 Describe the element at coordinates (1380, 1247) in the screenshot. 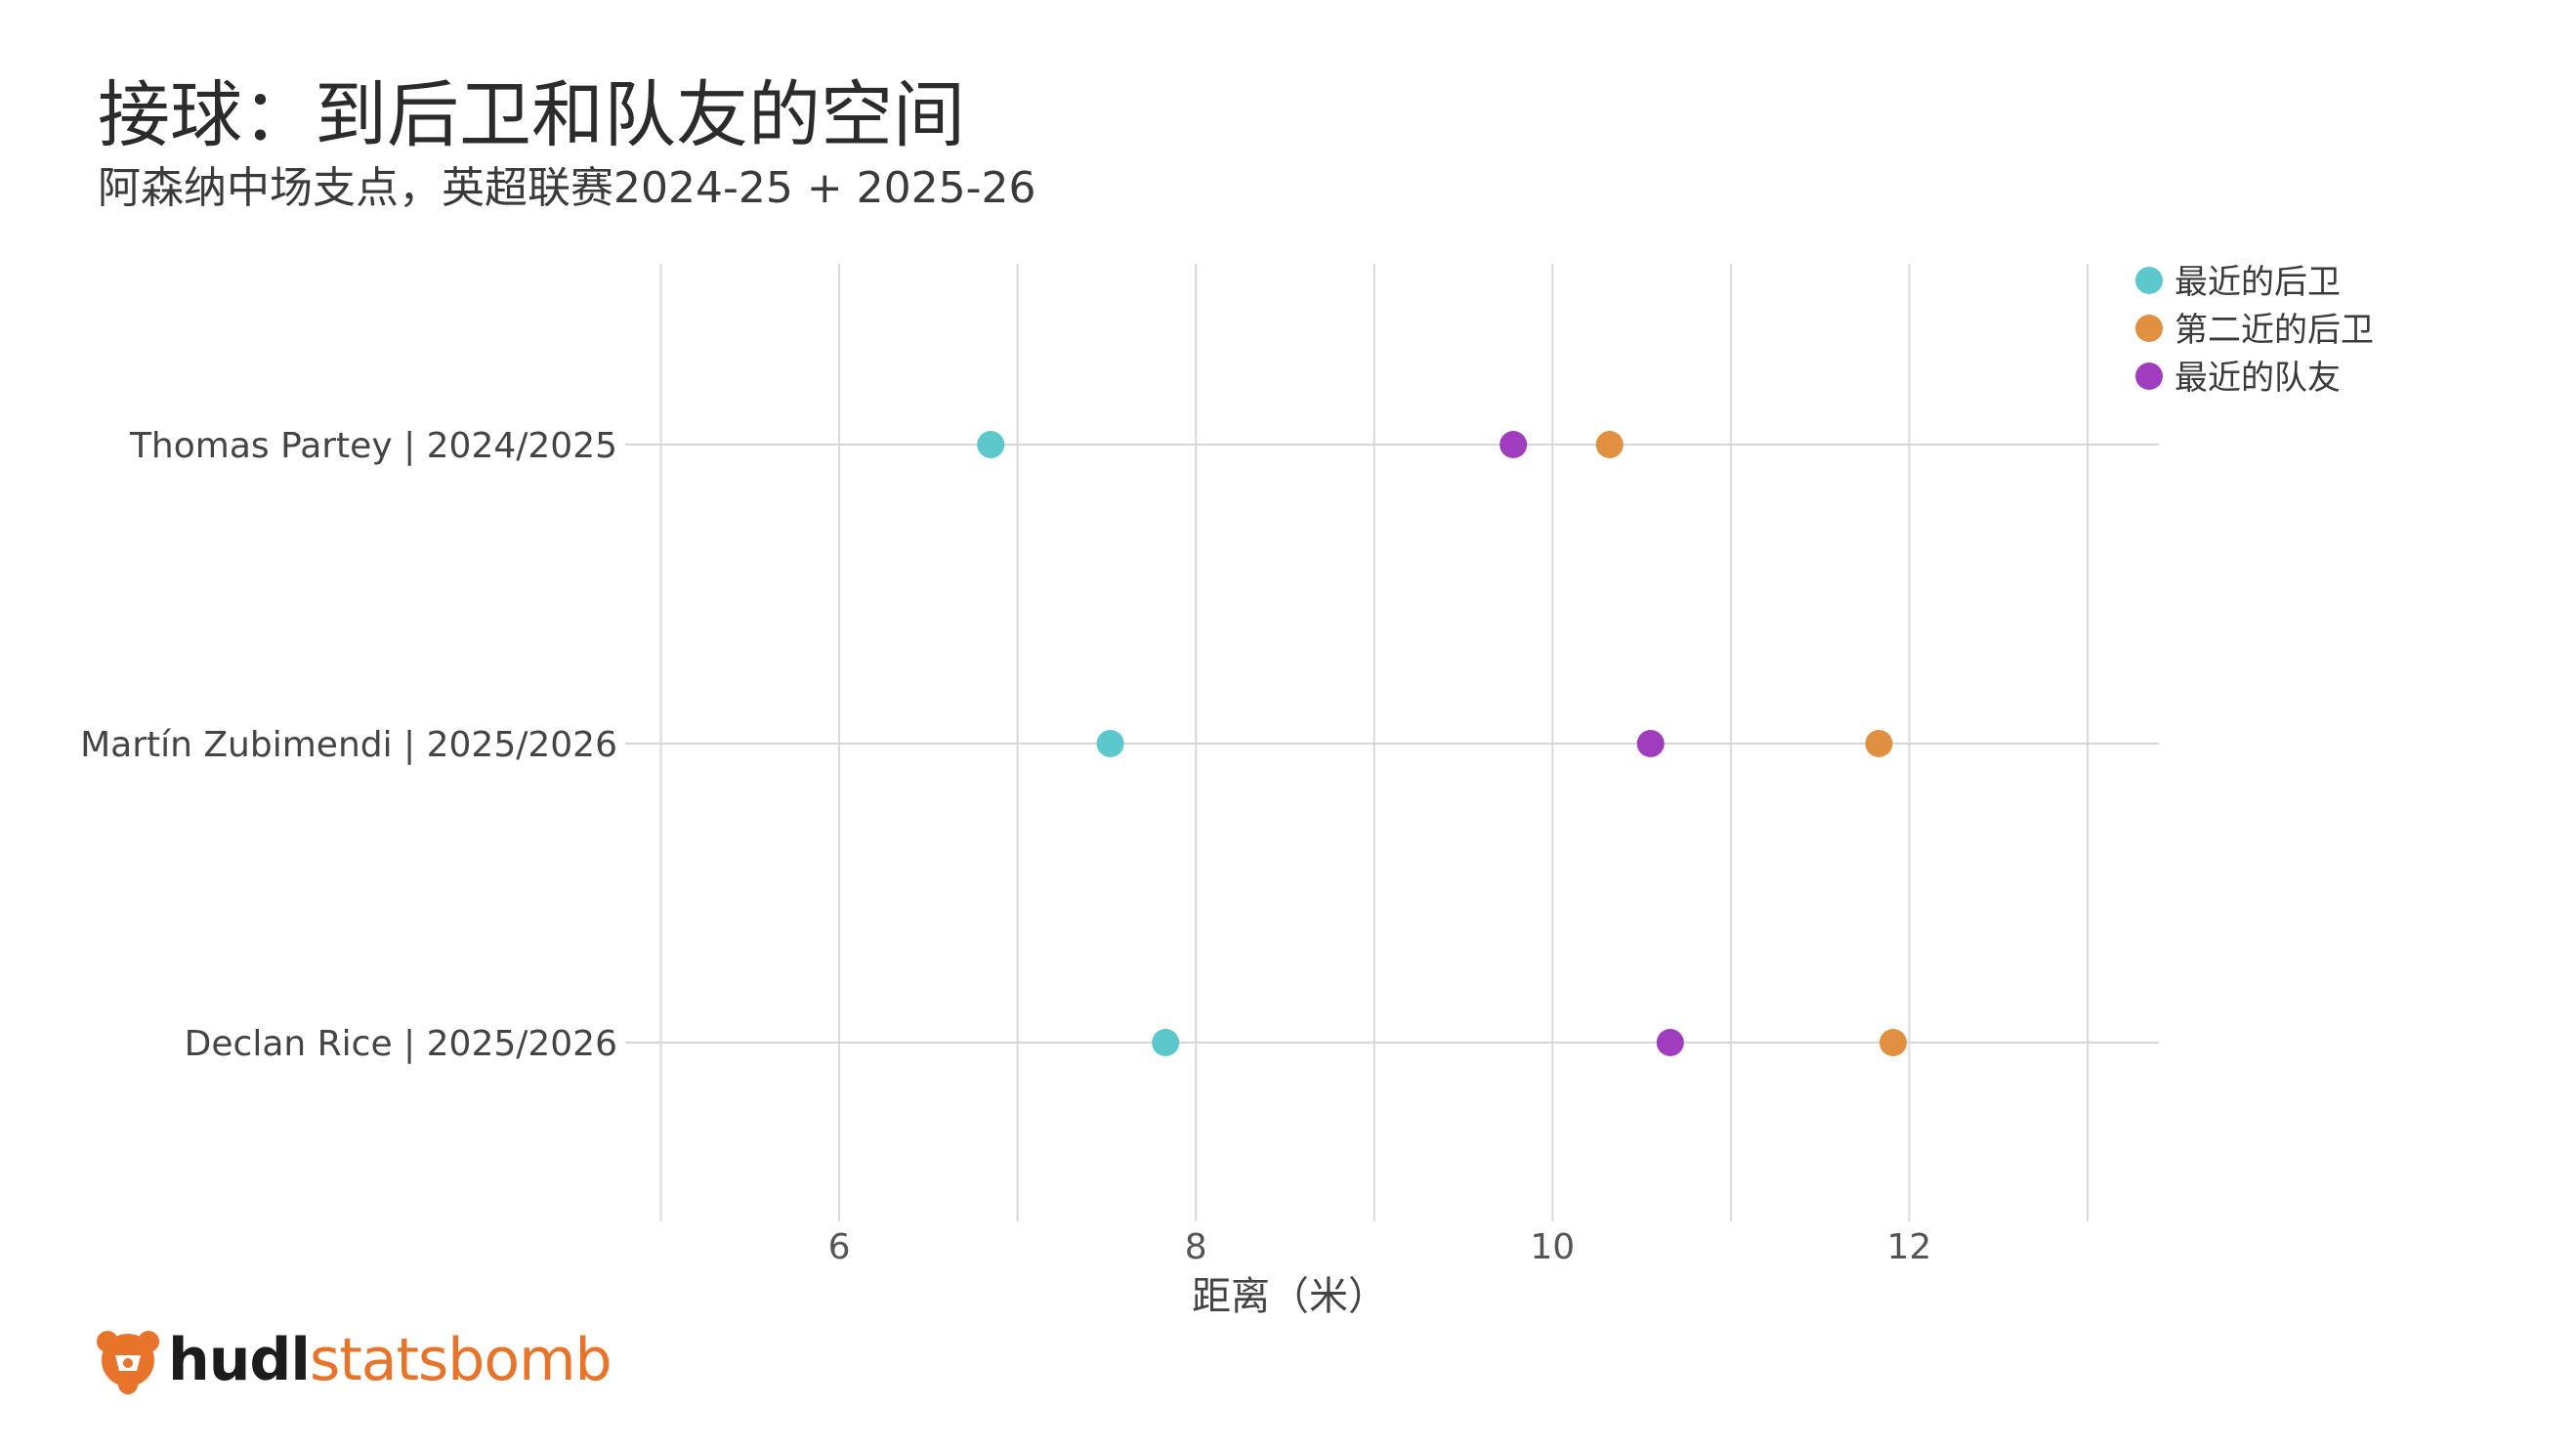

I see `x-axis-ticks: 6 8 10 12` at that location.